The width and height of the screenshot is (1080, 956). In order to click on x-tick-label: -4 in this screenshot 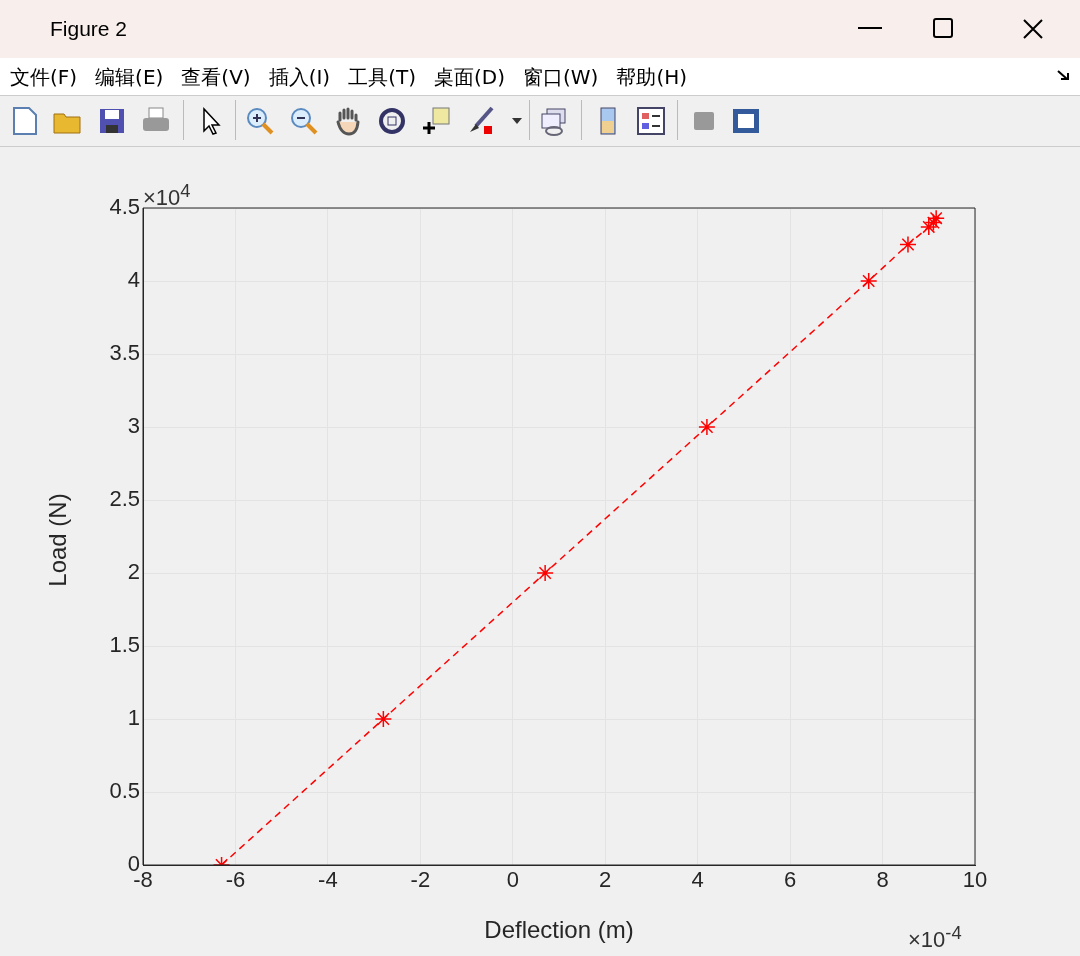, I will do `click(328, 880)`.